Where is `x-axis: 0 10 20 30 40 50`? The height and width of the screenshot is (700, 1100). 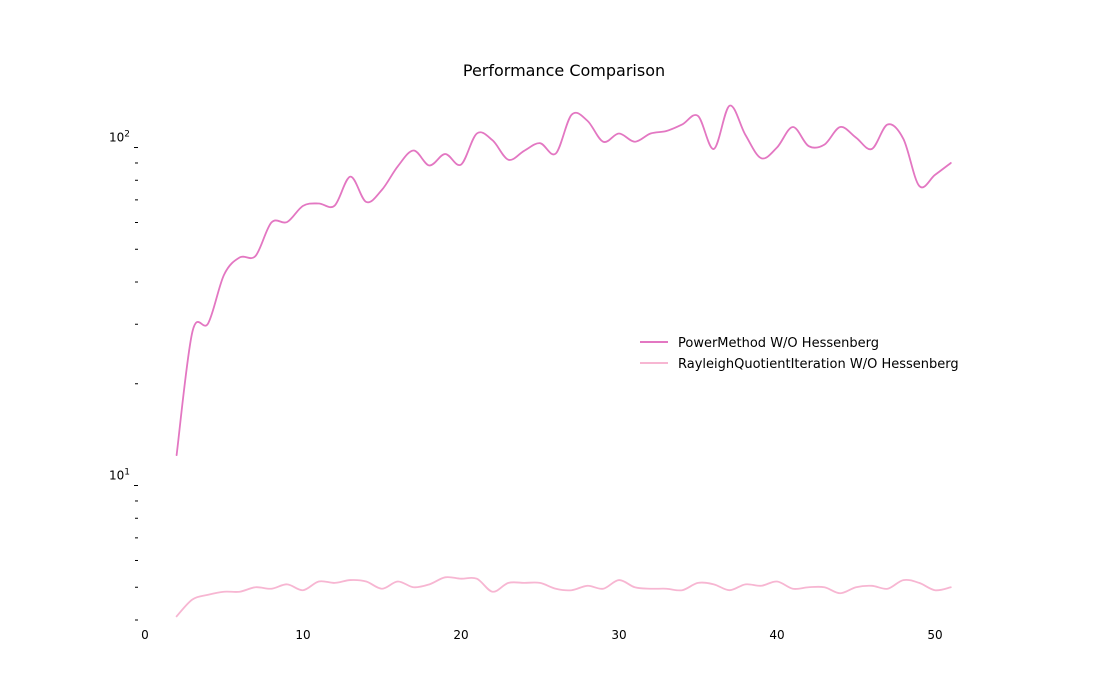 x-axis: 0 10 20 30 40 50 is located at coordinates (541, 635).